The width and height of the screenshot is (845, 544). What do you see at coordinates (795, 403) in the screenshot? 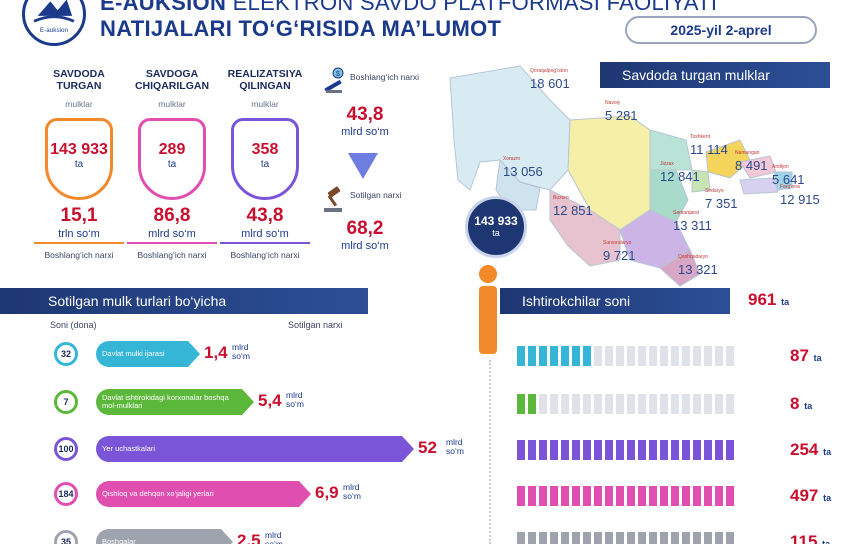
I see `participant-count-value: 8` at bounding box center [795, 403].